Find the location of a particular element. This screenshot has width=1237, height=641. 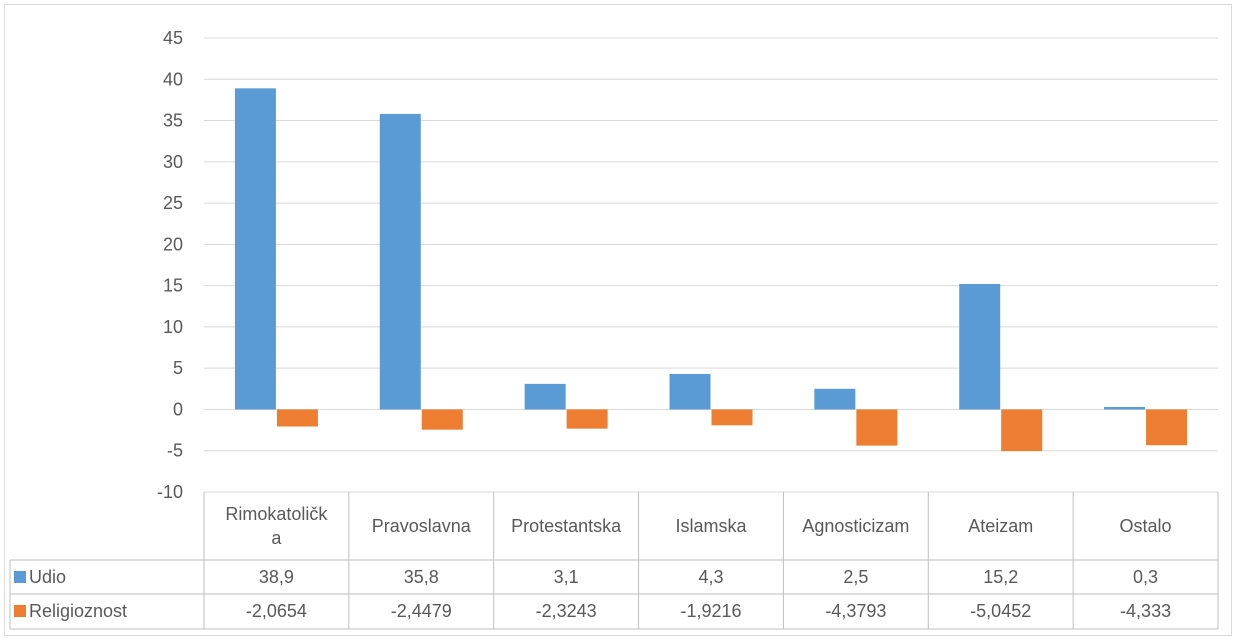

category-label: Rimokatoličk is located at coordinates (276, 514).